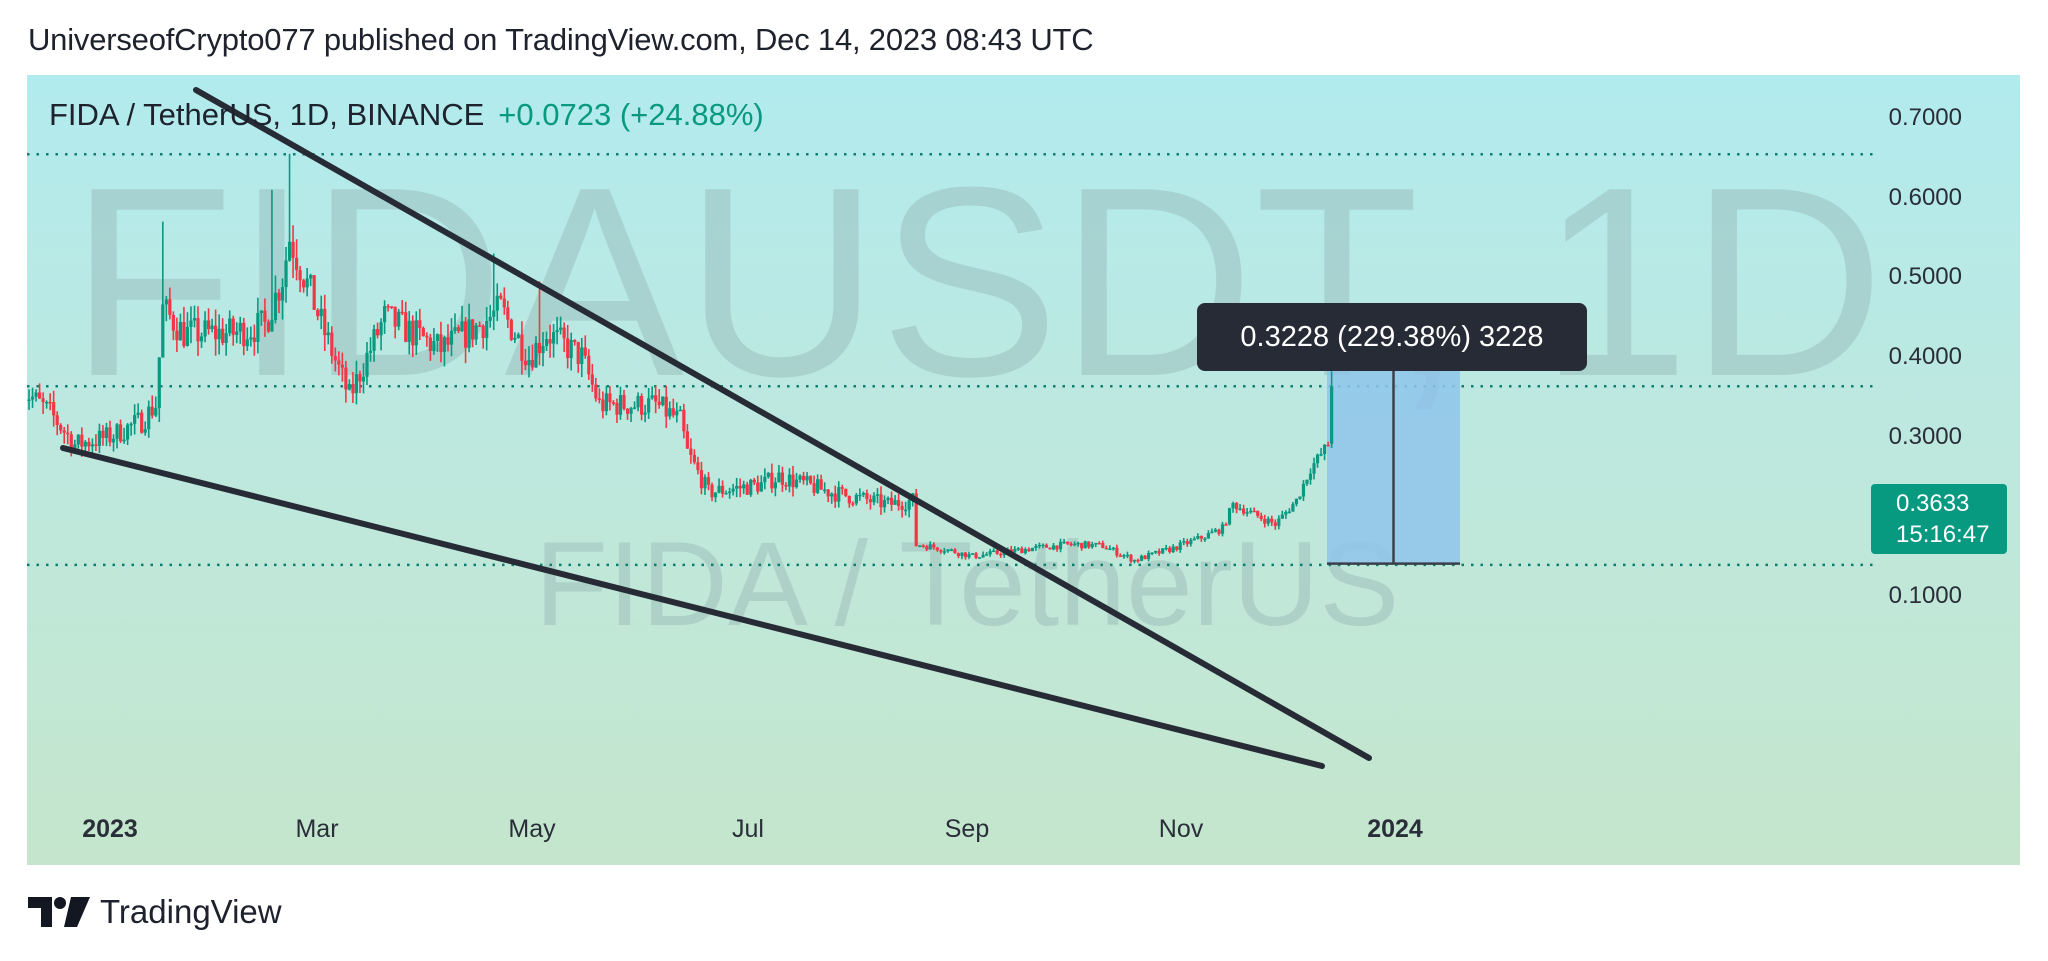 The width and height of the screenshot is (2048, 961). What do you see at coordinates (748, 829) in the screenshot?
I see `time-axis-label: Jul` at bounding box center [748, 829].